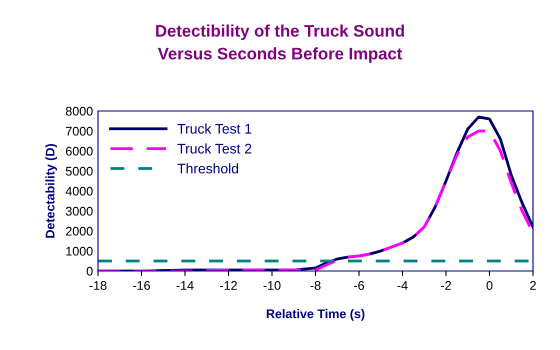 This screenshot has height=350, width=560. I want to click on chart-title: Detectibility of the Truck Sound Versus Seconds Before Impact, so click(280, 43).